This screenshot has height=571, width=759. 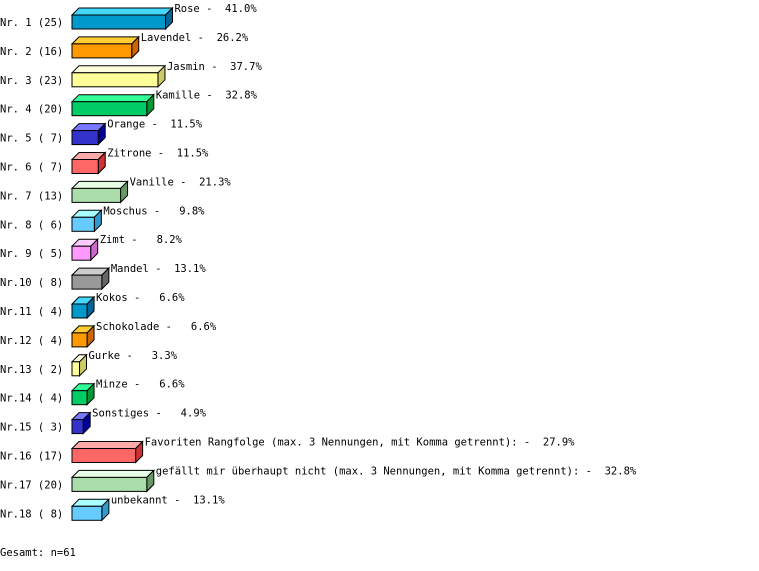 What do you see at coordinates (207, 96) in the screenshot?
I see `bar-value-label: Kamille - 32.8%` at bounding box center [207, 96].